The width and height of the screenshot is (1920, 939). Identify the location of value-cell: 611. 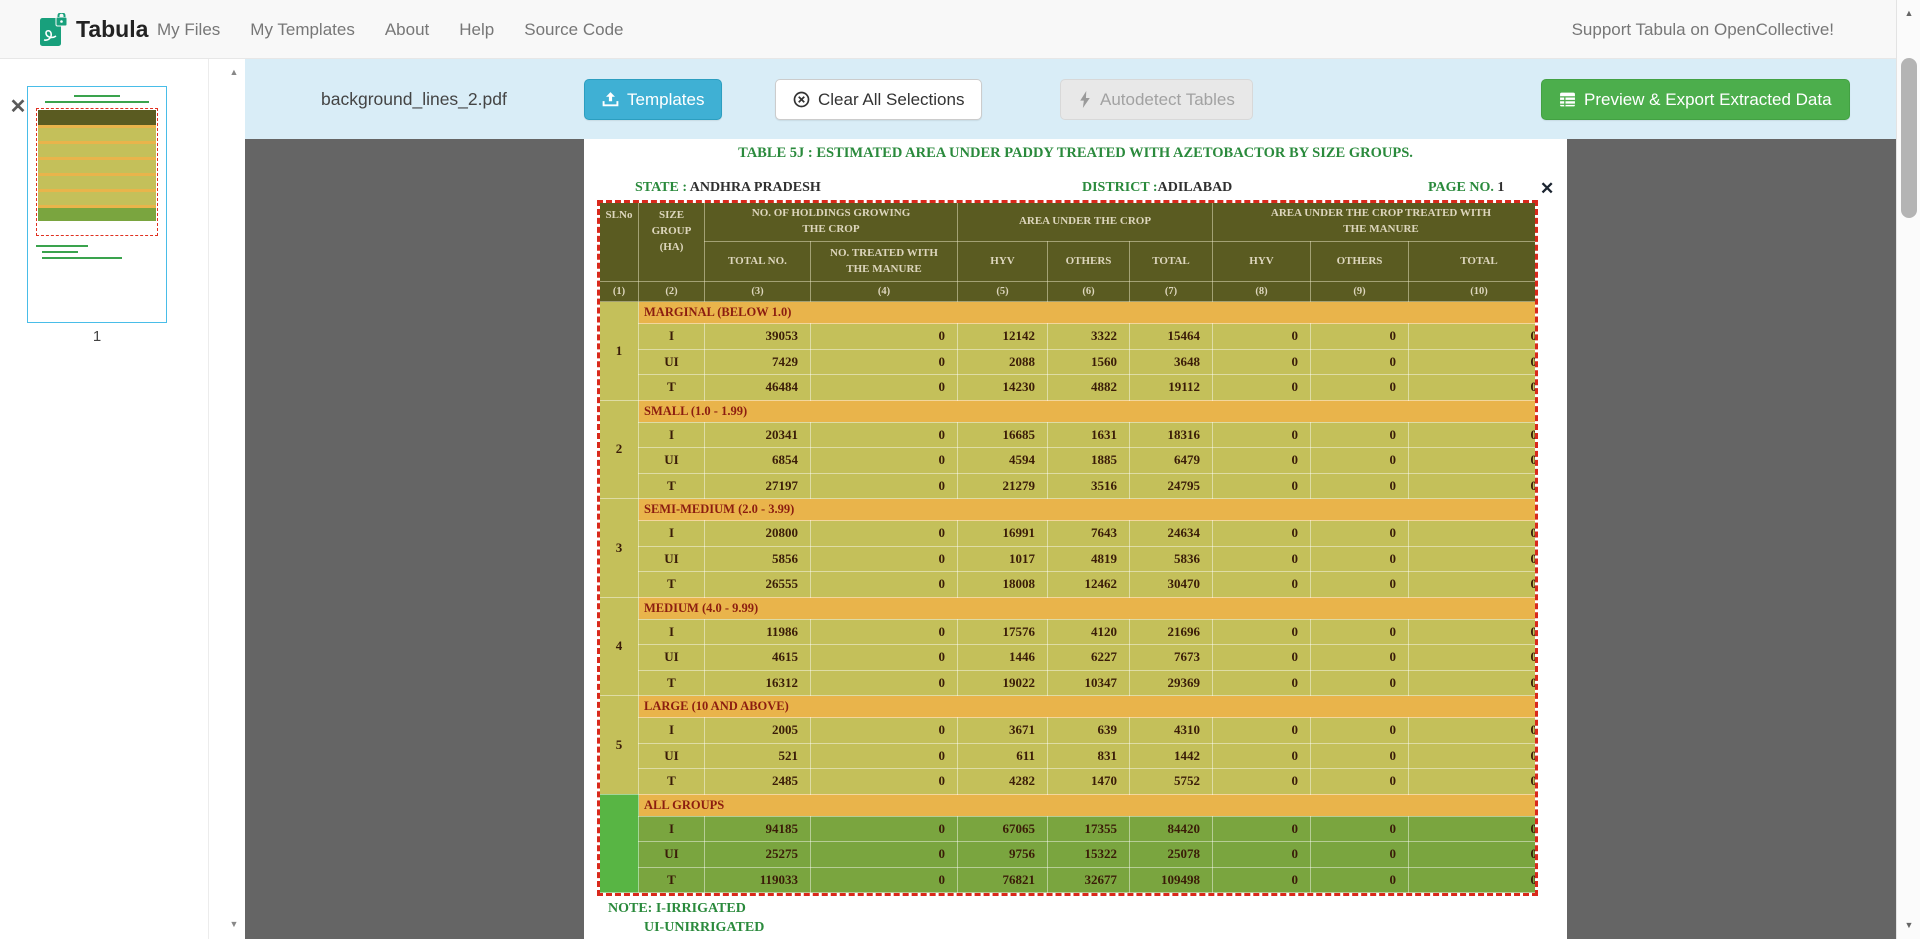
(1002, 755).